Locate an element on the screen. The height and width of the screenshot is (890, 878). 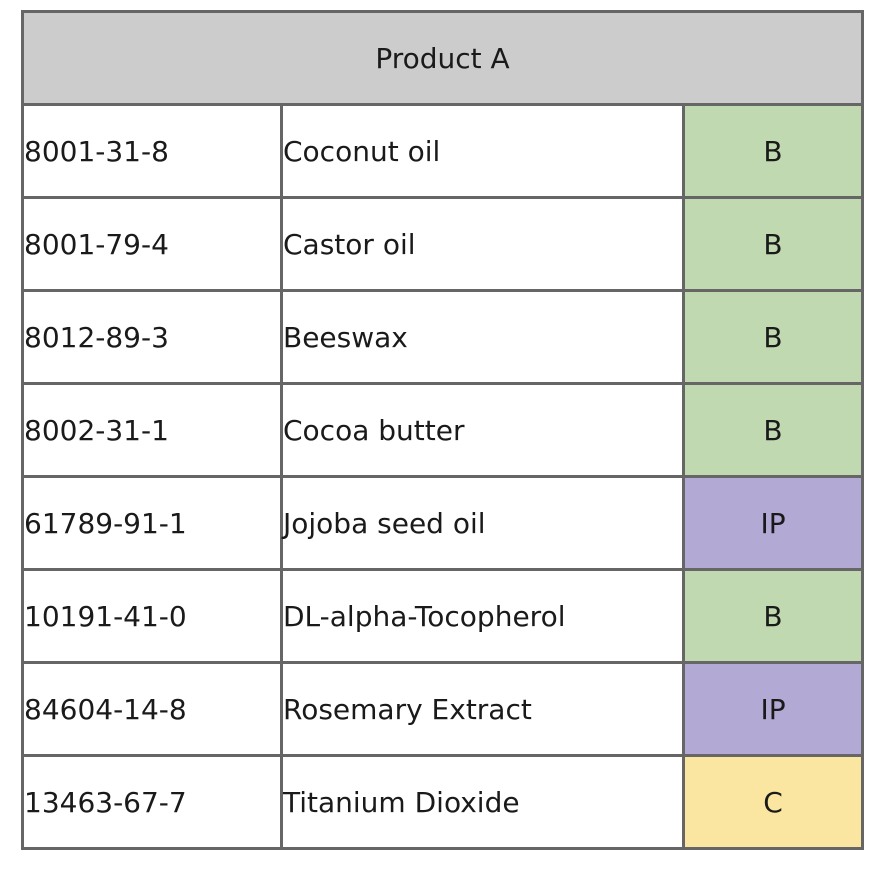
ingredient-name-cell: Cocoa butter is located at coordinates (482, 430).